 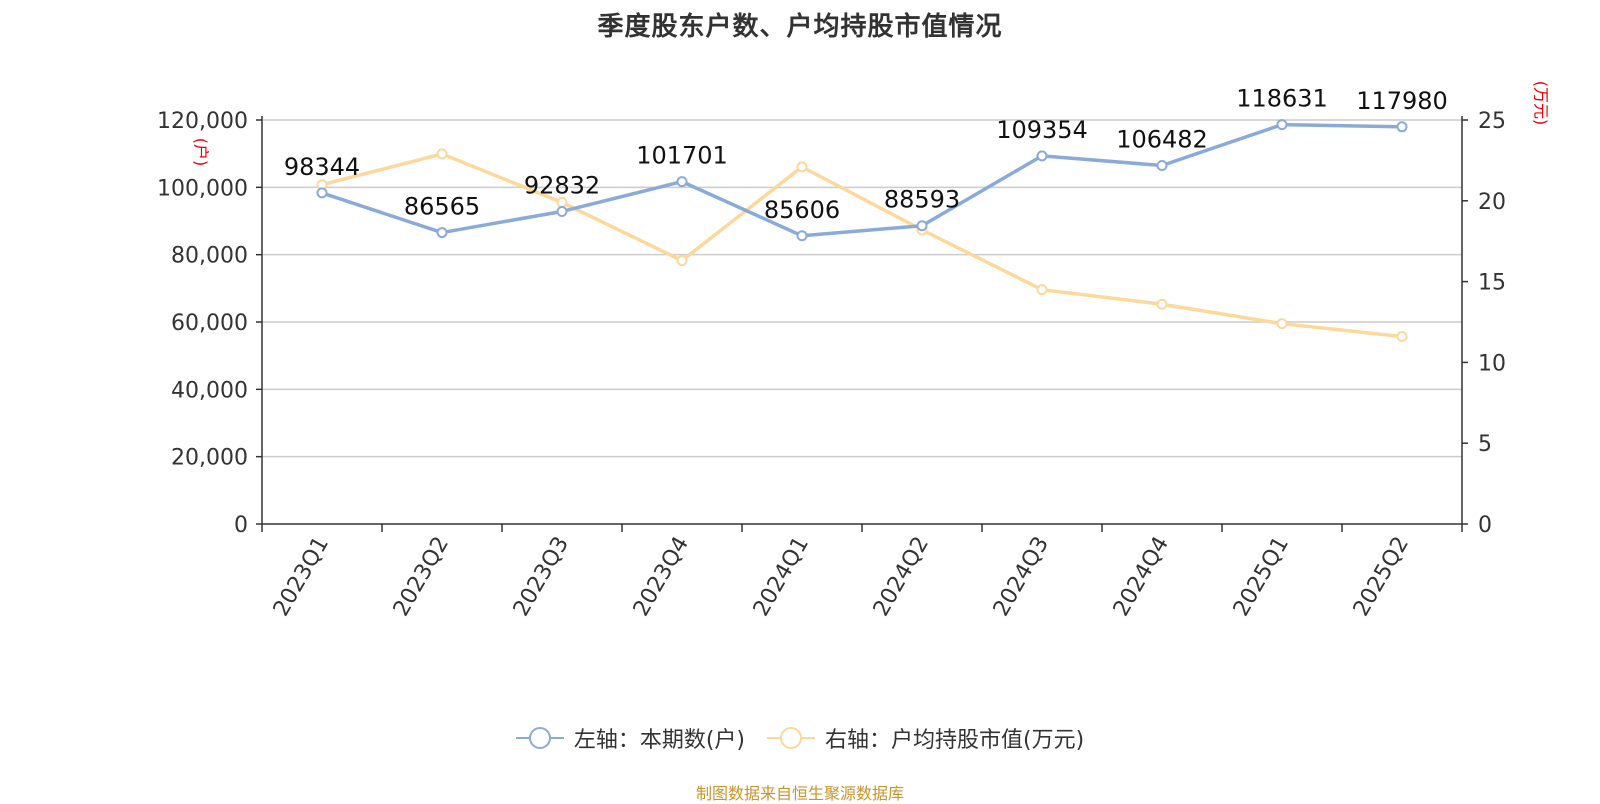 I want to click on data-label-holders: 118631, so click(x=1282, y=99).